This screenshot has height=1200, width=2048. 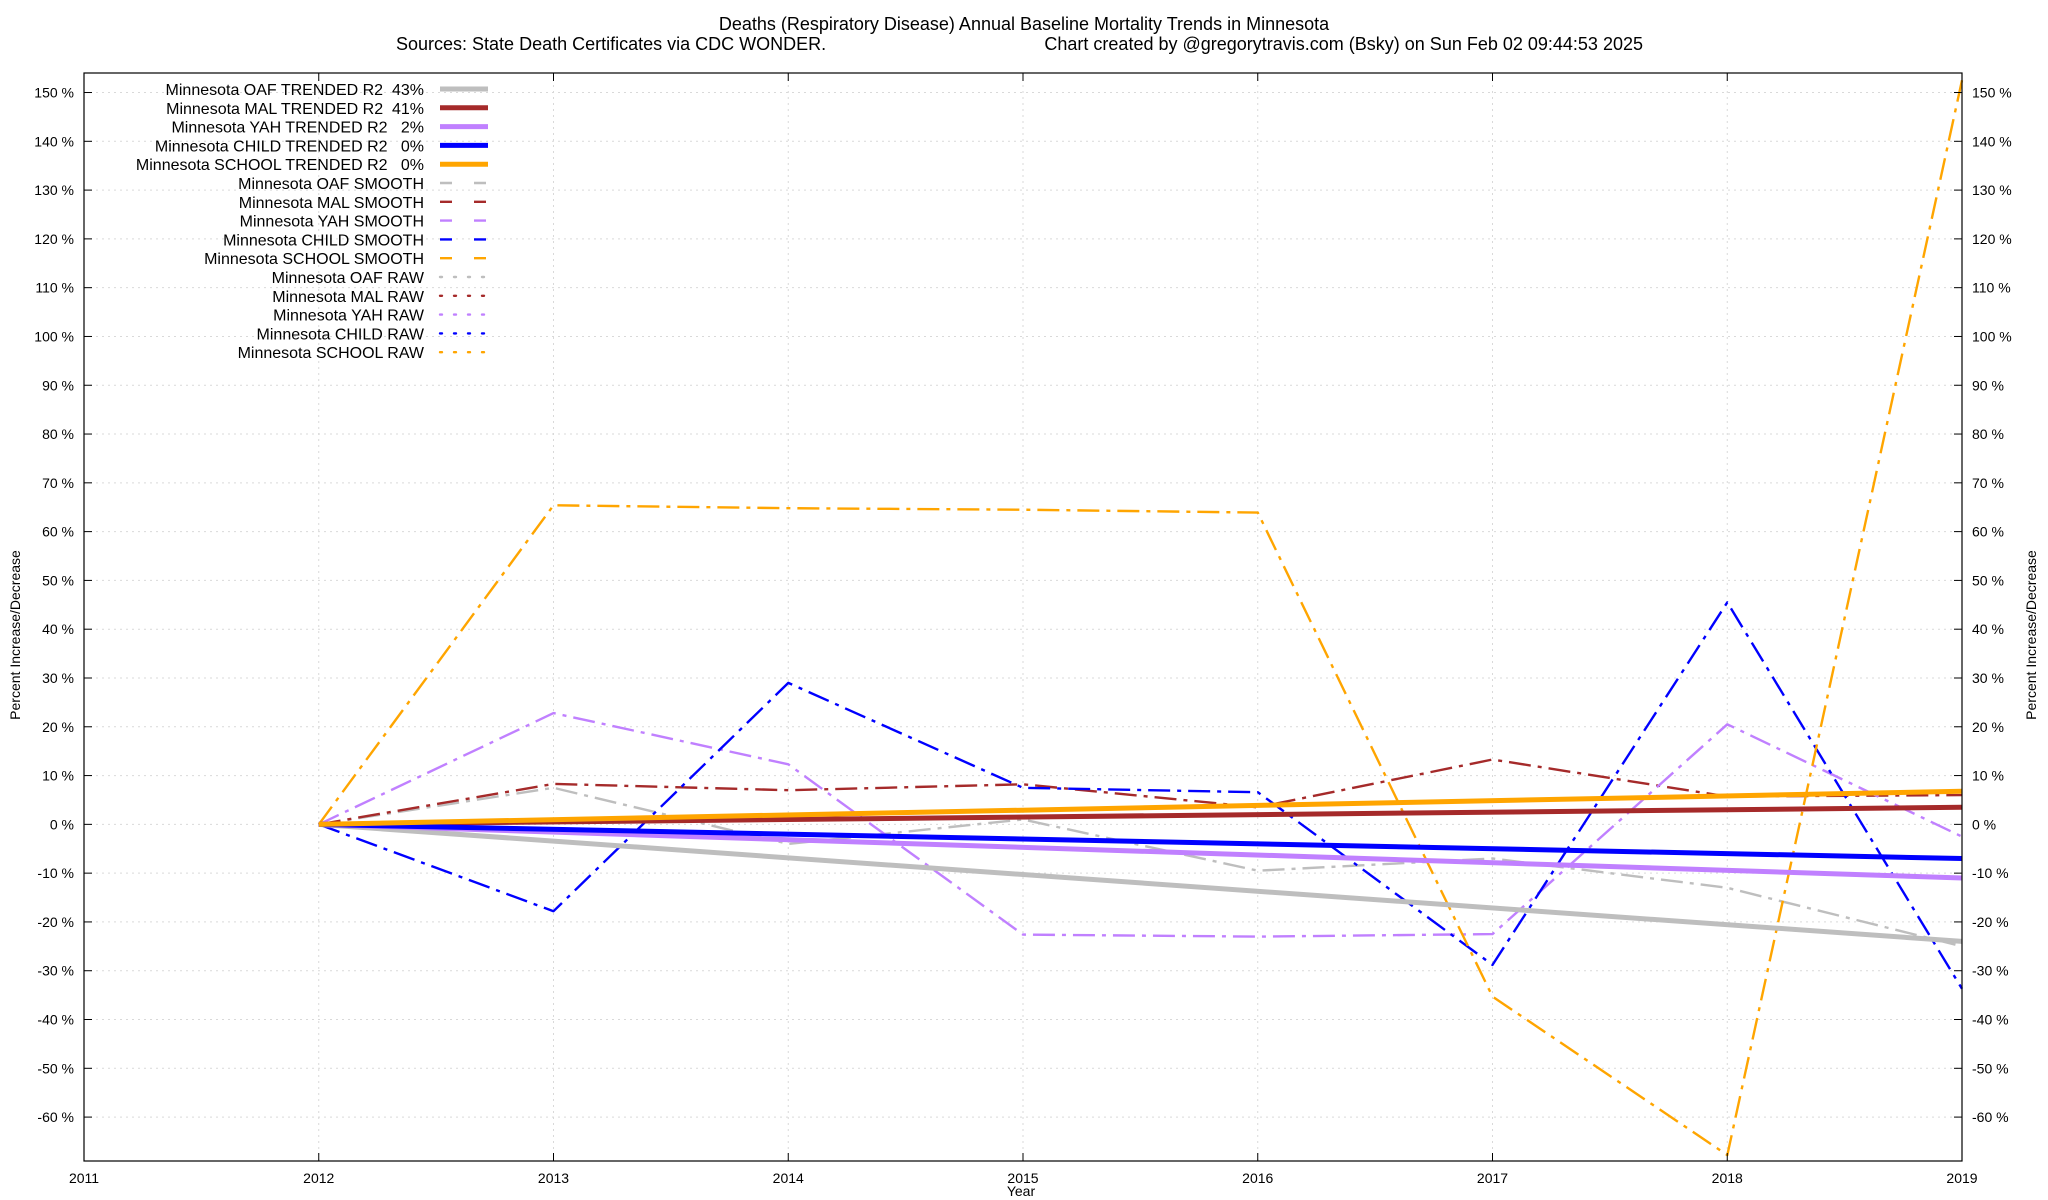 What do you see at coordinates (318, 1178) in the screenshot?
I see `x-tick-label: 2012` at bounding box center [318, 1178].